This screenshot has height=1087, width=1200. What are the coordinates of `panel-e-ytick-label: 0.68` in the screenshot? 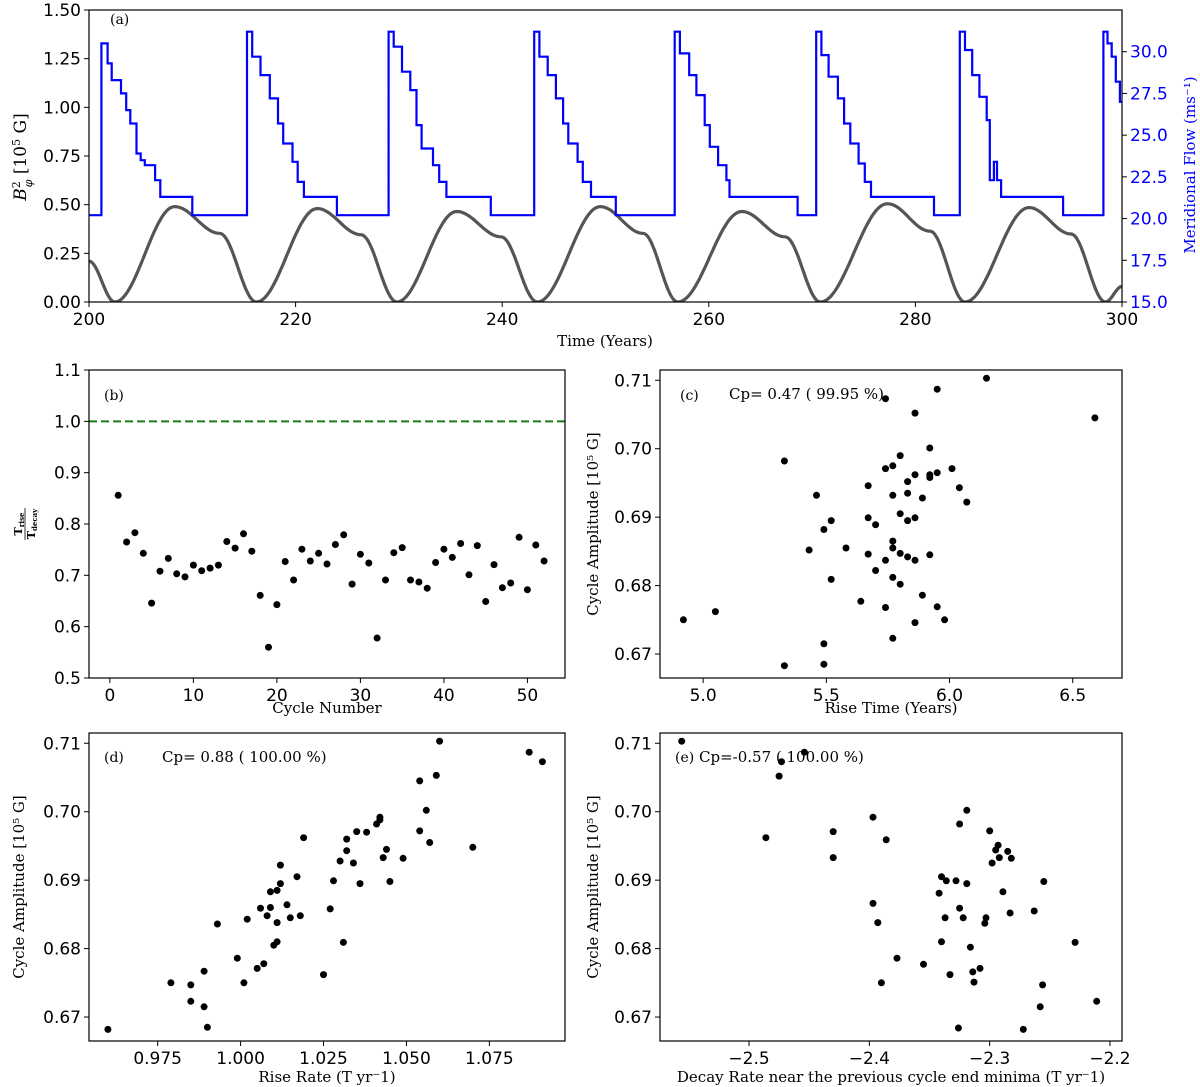 It's located at (633, 950).